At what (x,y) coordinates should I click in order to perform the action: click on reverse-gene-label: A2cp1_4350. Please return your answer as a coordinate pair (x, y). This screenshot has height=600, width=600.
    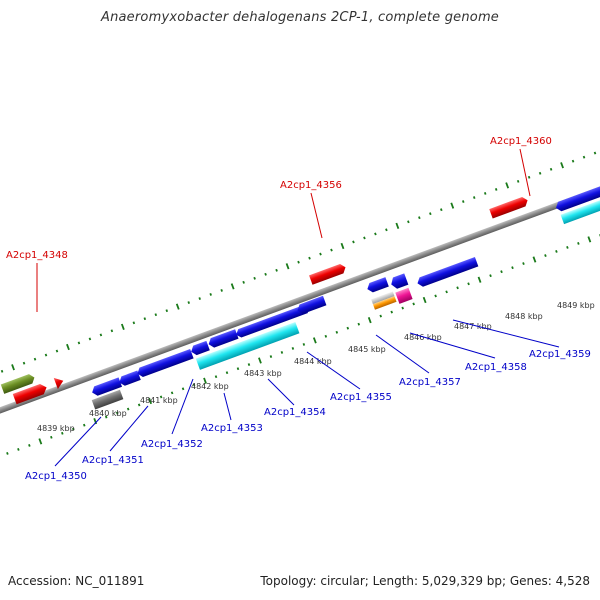
    Looking at the image, I should click on (56, 476).